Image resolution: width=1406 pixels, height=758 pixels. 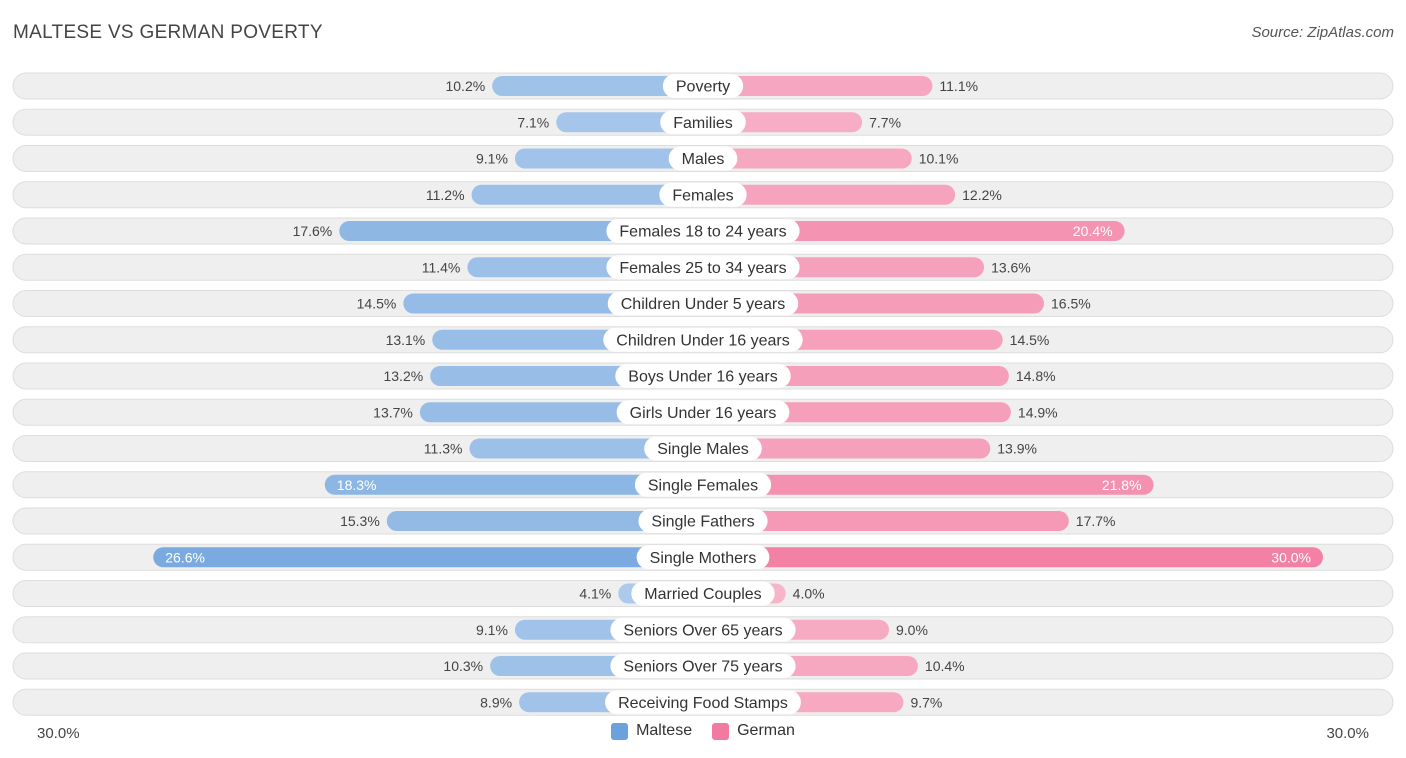 What do you see at coordinates (958, 86) in the screenshot?
I see `value-label-german: 11.1%` at bounding box center [958, 86].